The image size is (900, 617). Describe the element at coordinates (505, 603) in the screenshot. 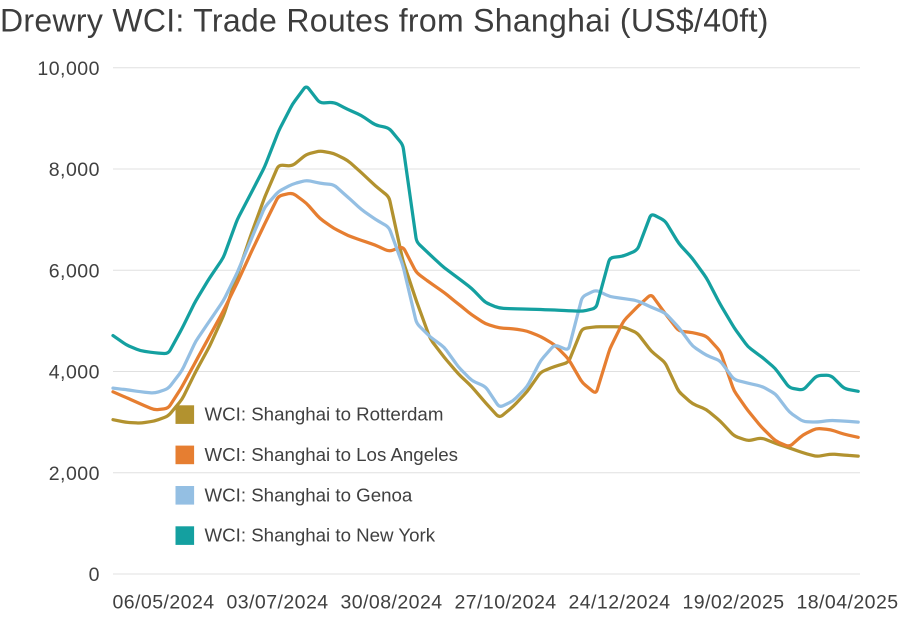

I see `svg-text: 27/10/2024` at that location.